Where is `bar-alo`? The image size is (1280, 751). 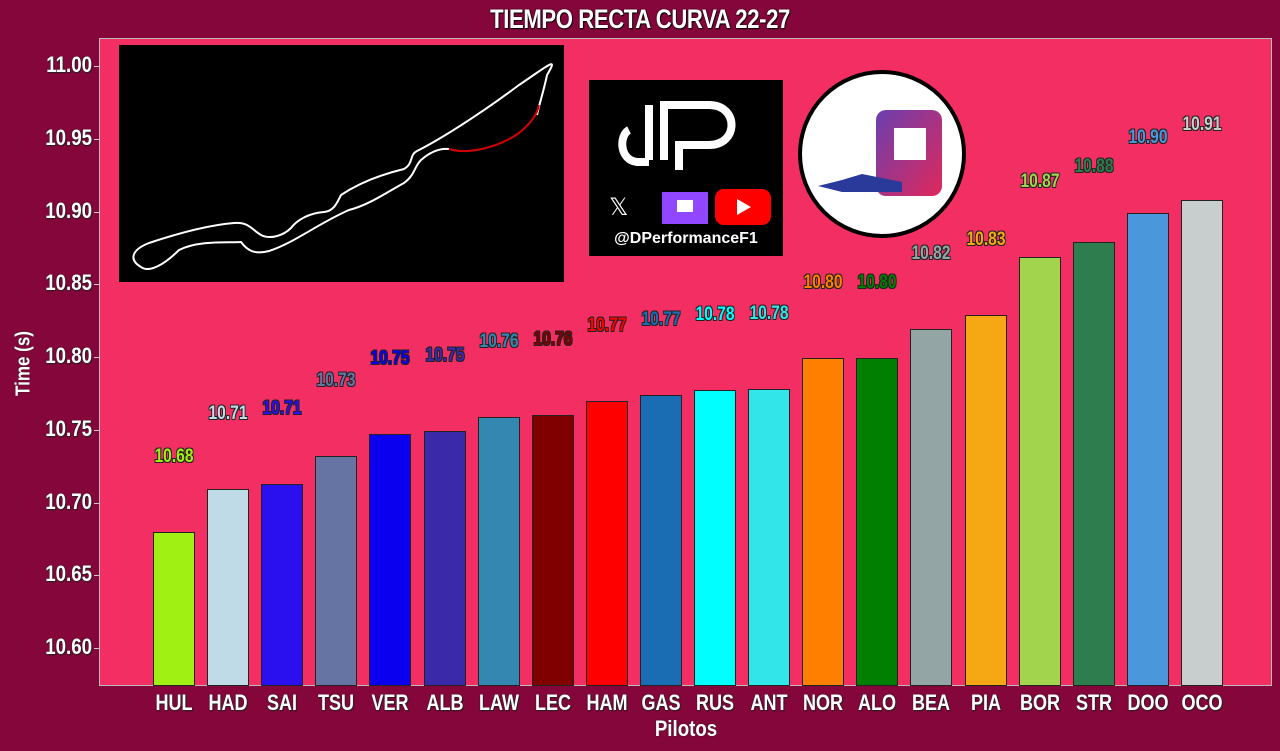
bar-alo is located at coordinates (877, 522).